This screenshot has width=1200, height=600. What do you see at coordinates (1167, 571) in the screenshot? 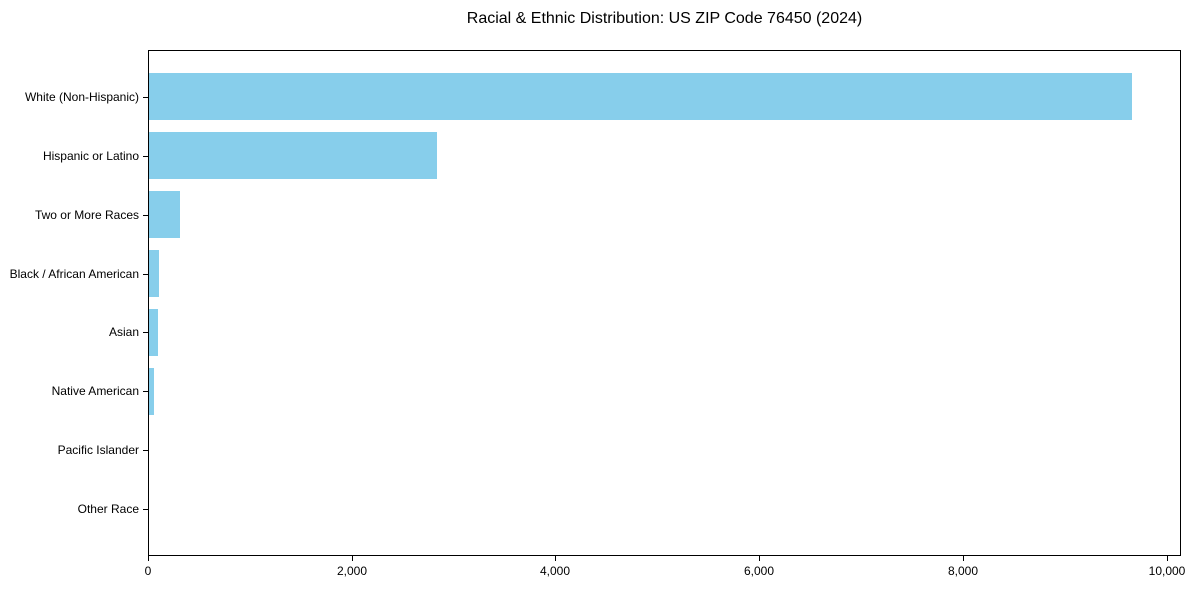
I see `x-tick-label: 10,000` at bounding box center [1167, 571].